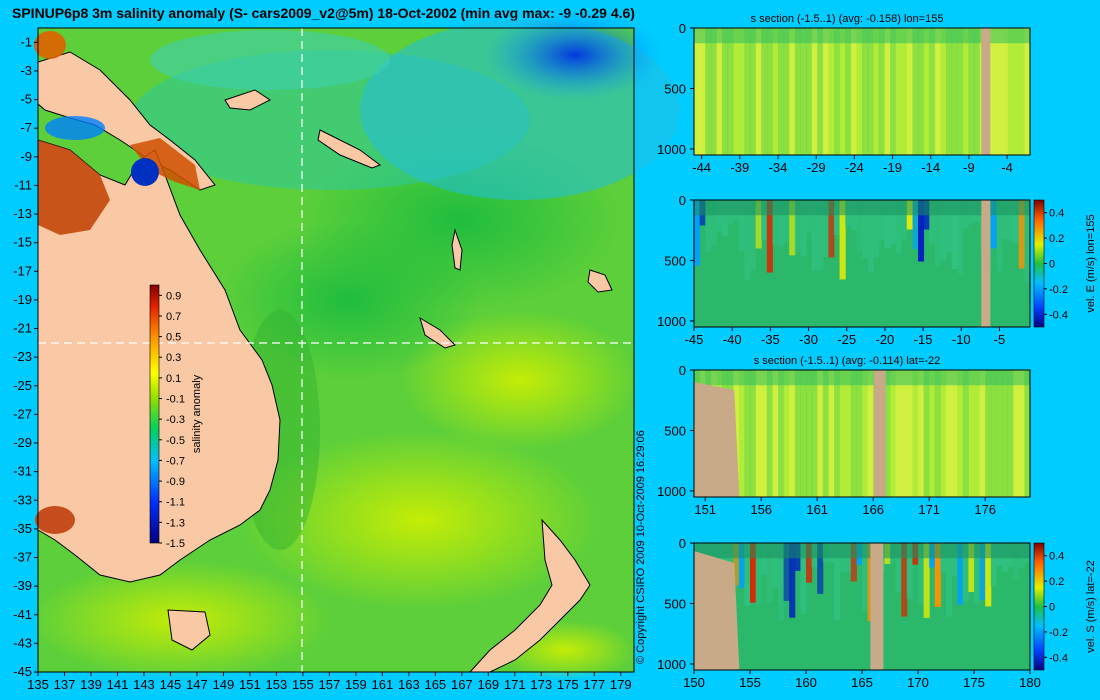 The height and width of the screenshot is (700, 1100). Describe the element at coordinates (175, 420) in the screenshot. I see `colorbar-tick-label: -0.3` at that location.